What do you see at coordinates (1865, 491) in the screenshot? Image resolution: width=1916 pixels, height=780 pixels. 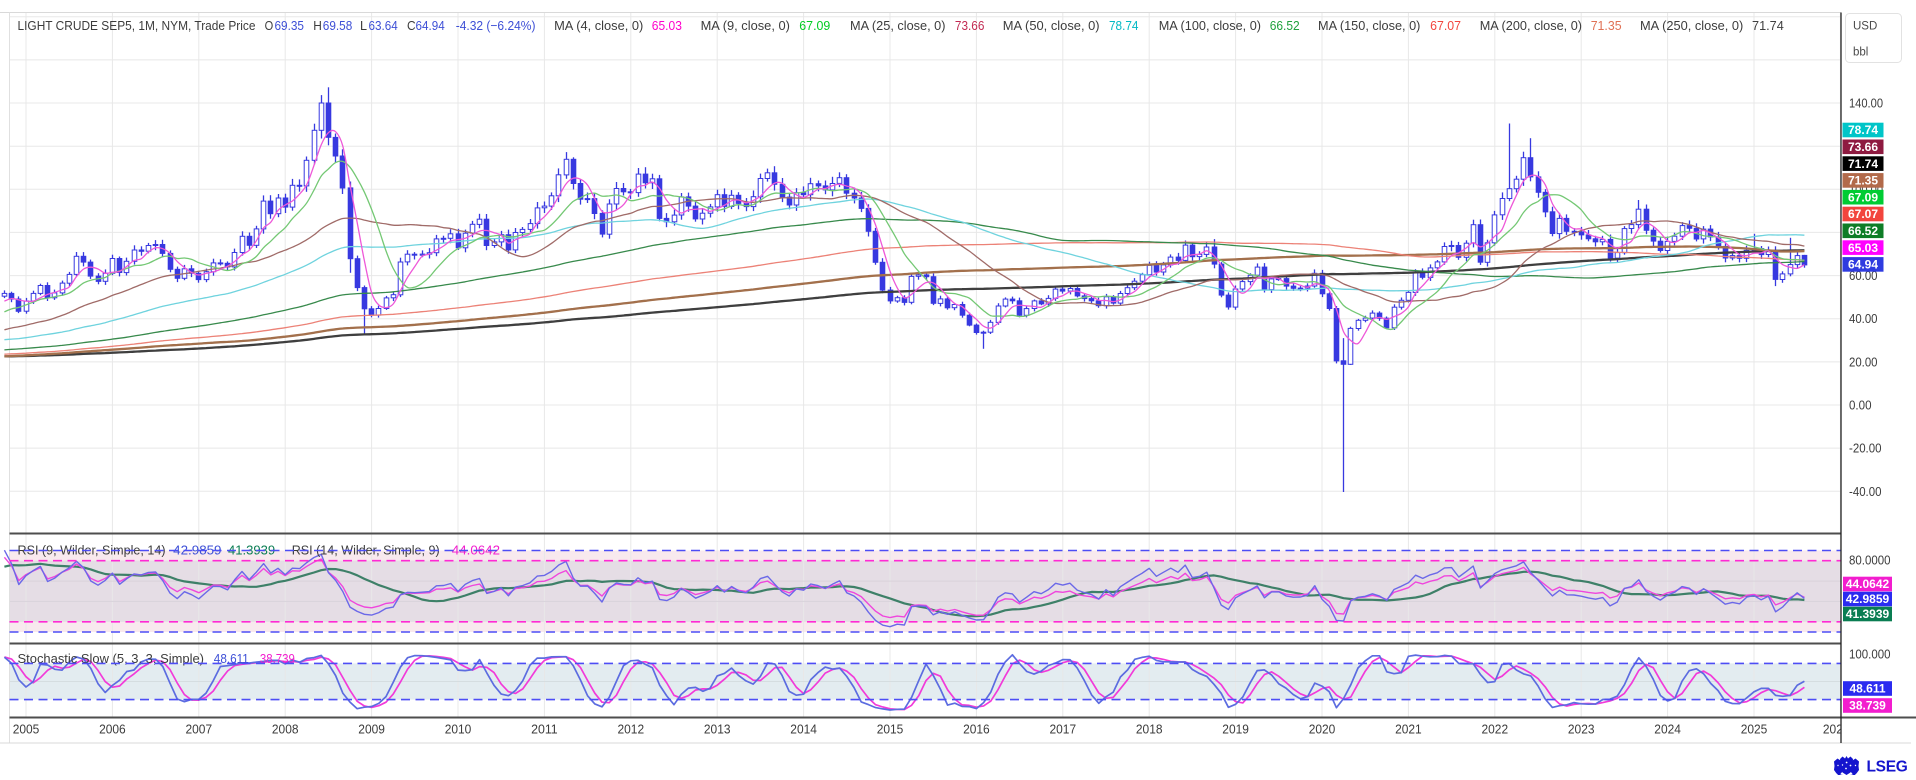 I see `svg-text: -40.00` at bounding box center [1865, 491].